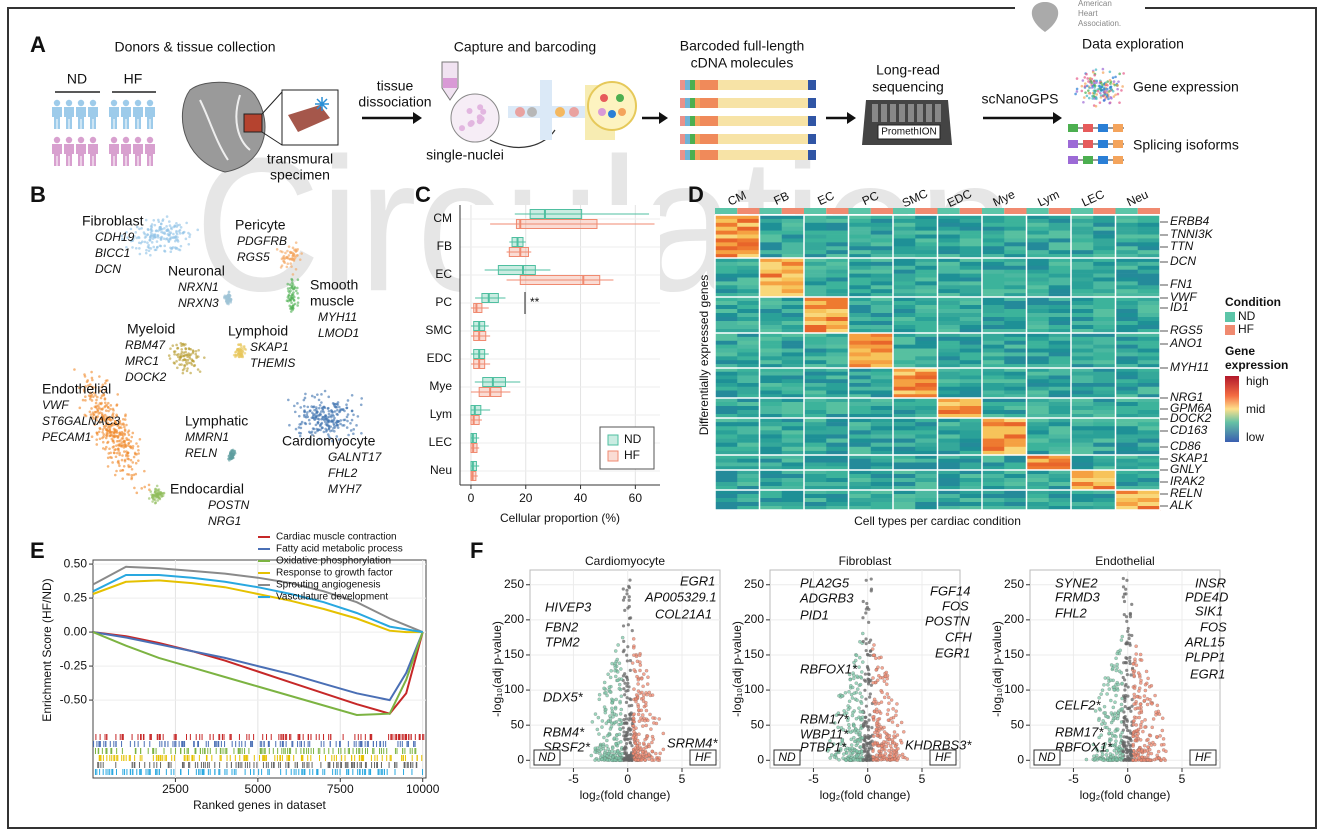 The height and width of the screenshot is (836, 1325). Describe the element at coordinates (812, 85) in the screenshot. I see `cdna-end` at that location.